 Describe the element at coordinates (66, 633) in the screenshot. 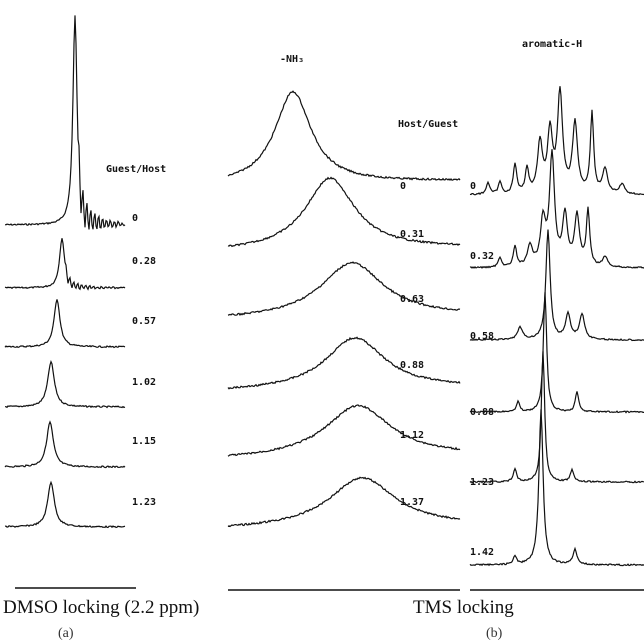

I see `panel-letter: (a)` at that location.